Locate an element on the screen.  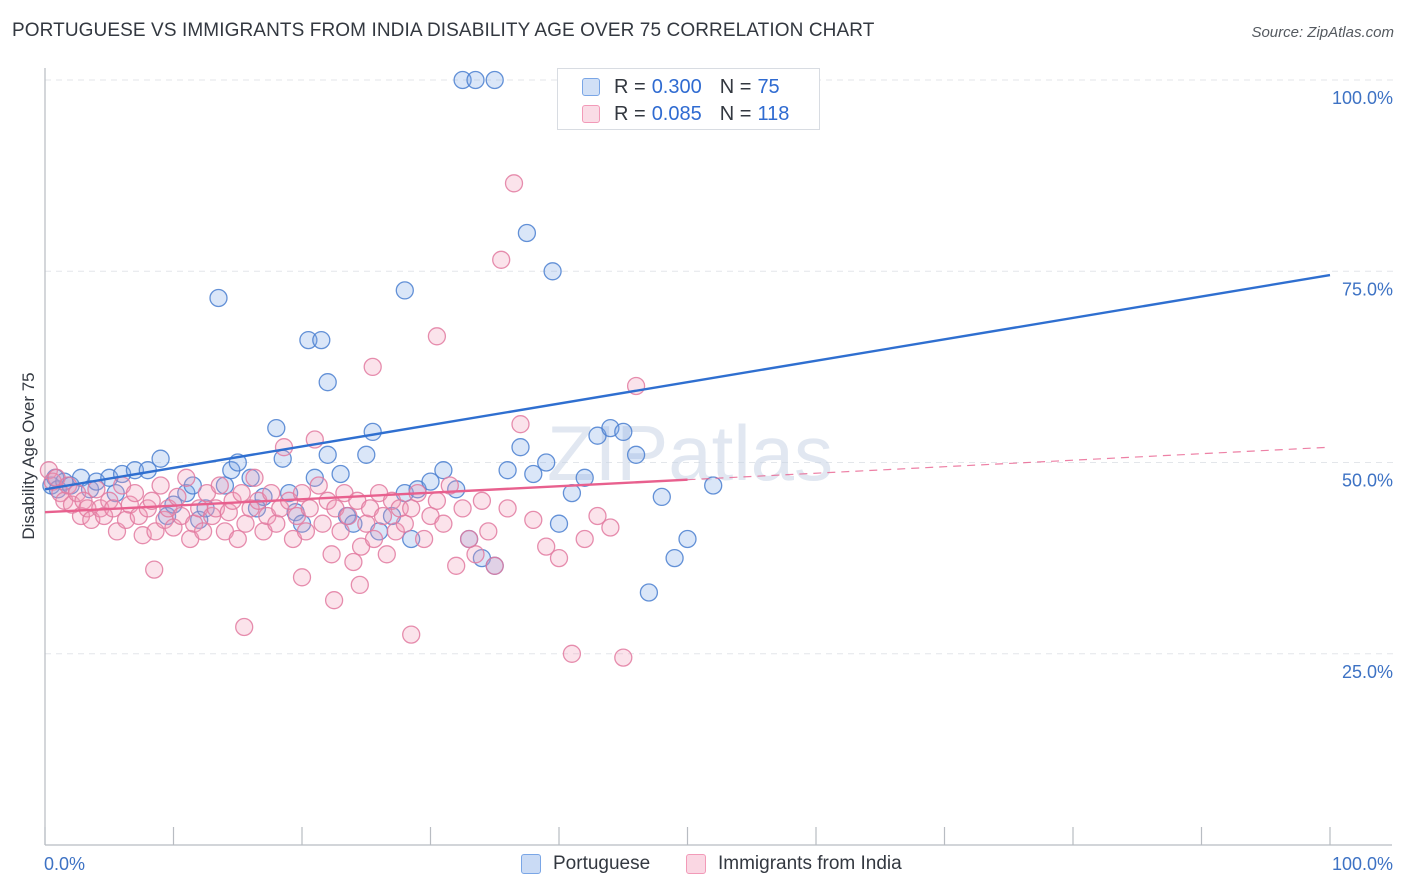
legend-r-value-portuguese: 0.300 is located at coordinates (676, 86).